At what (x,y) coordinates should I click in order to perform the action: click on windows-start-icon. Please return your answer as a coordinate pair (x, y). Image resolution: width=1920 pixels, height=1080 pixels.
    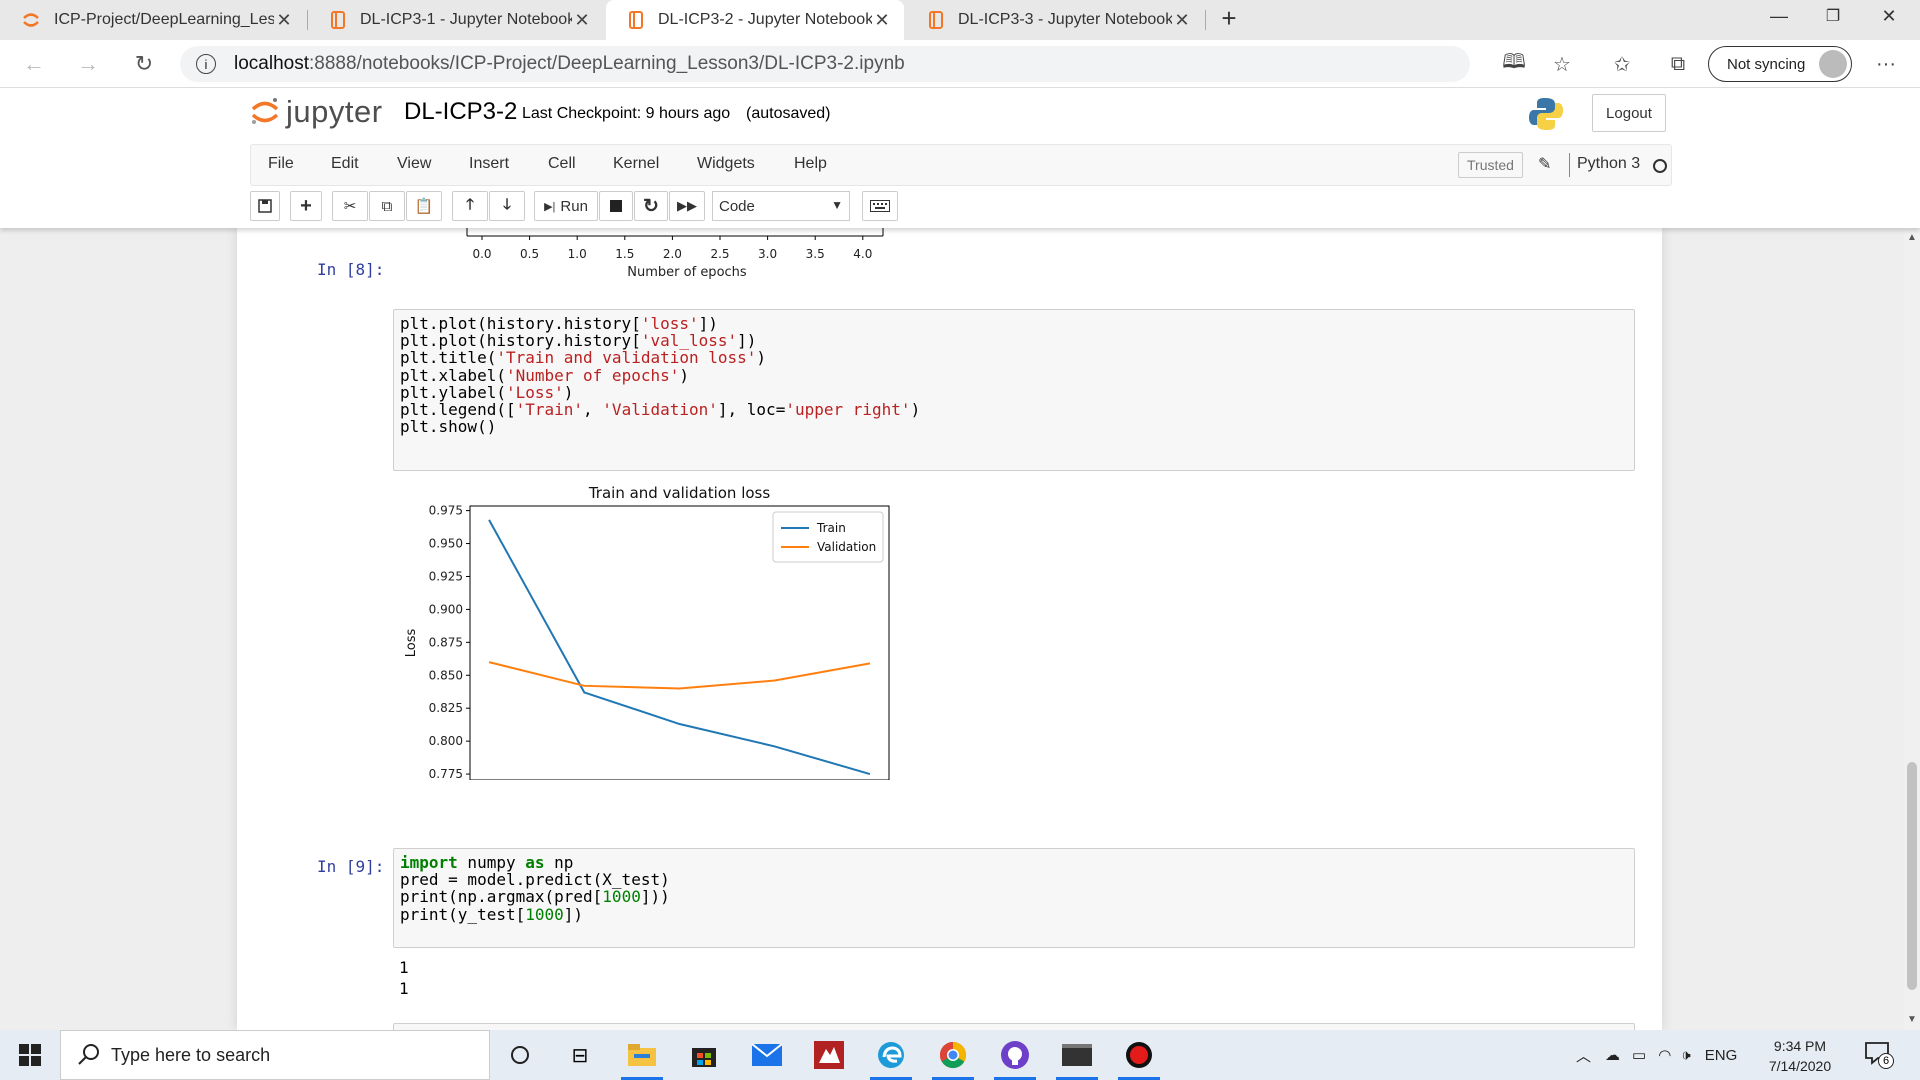
    Looking at the image, I should click on (30, 1055).